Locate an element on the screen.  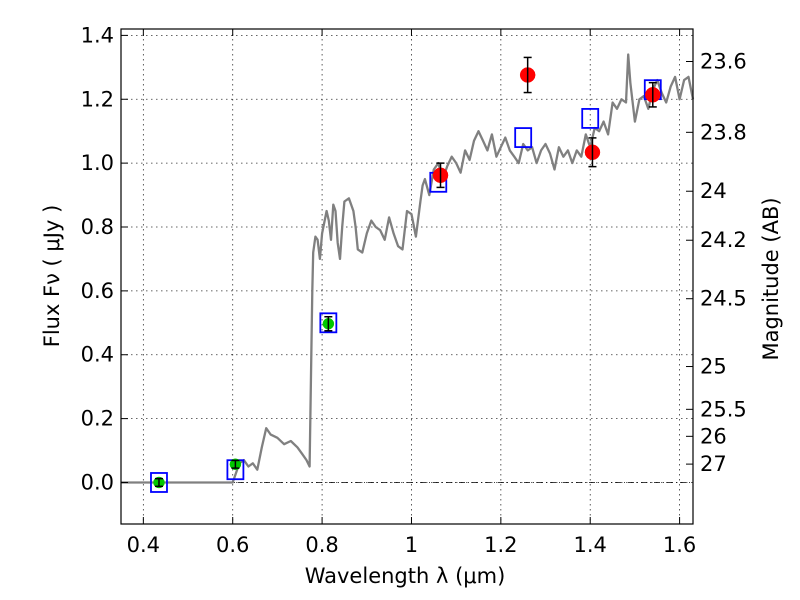
y-tick-label: 1.4 is located at coordinates (97, 35).